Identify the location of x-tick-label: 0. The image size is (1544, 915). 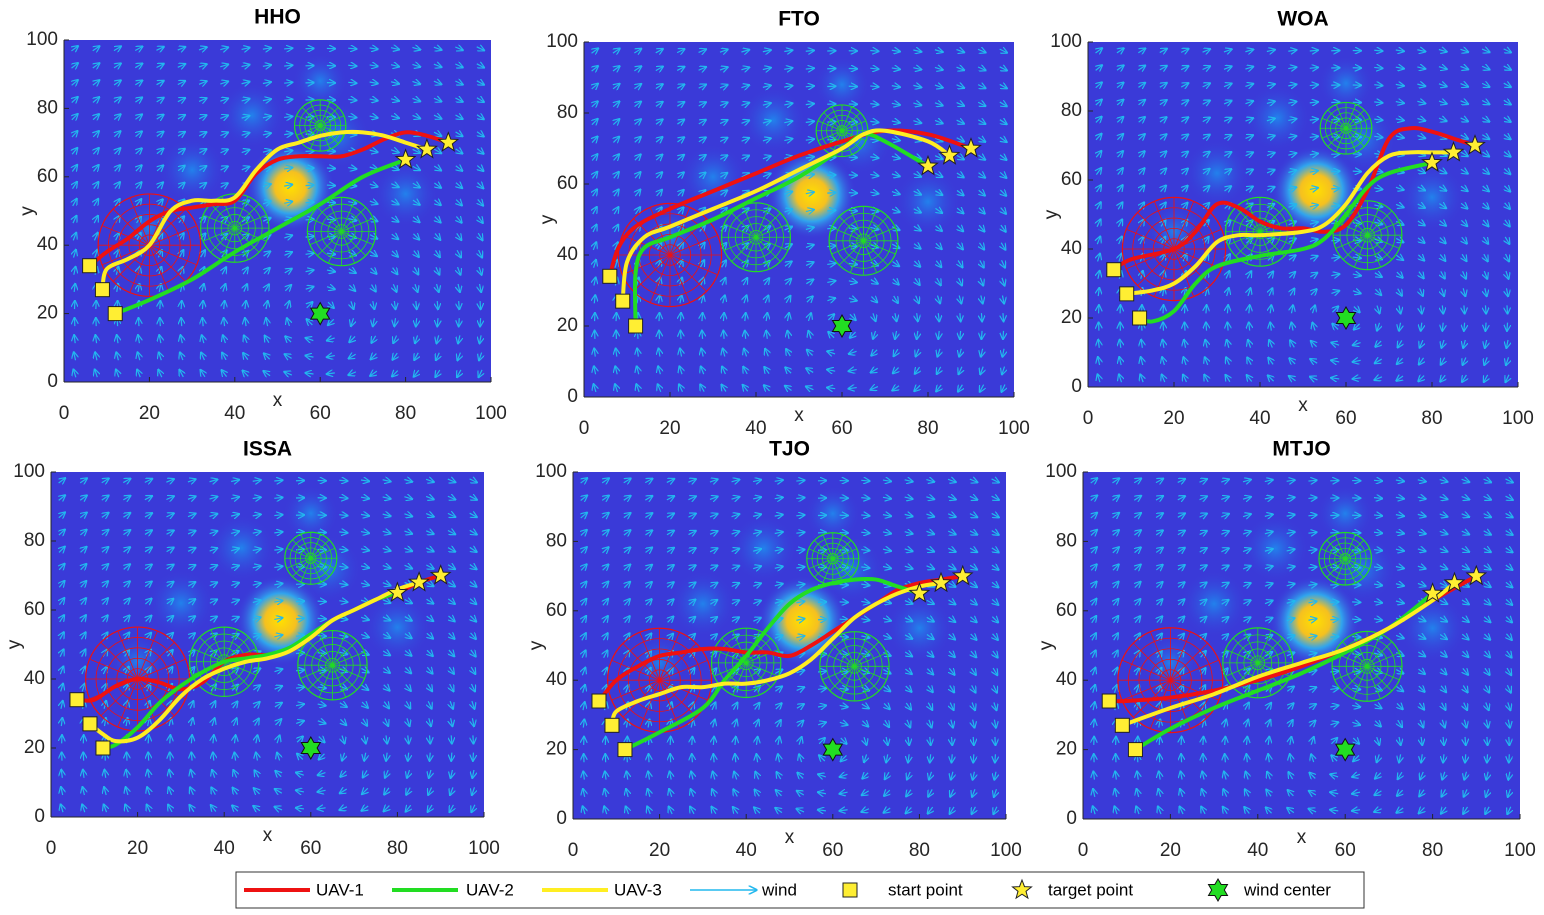
(51, 848).